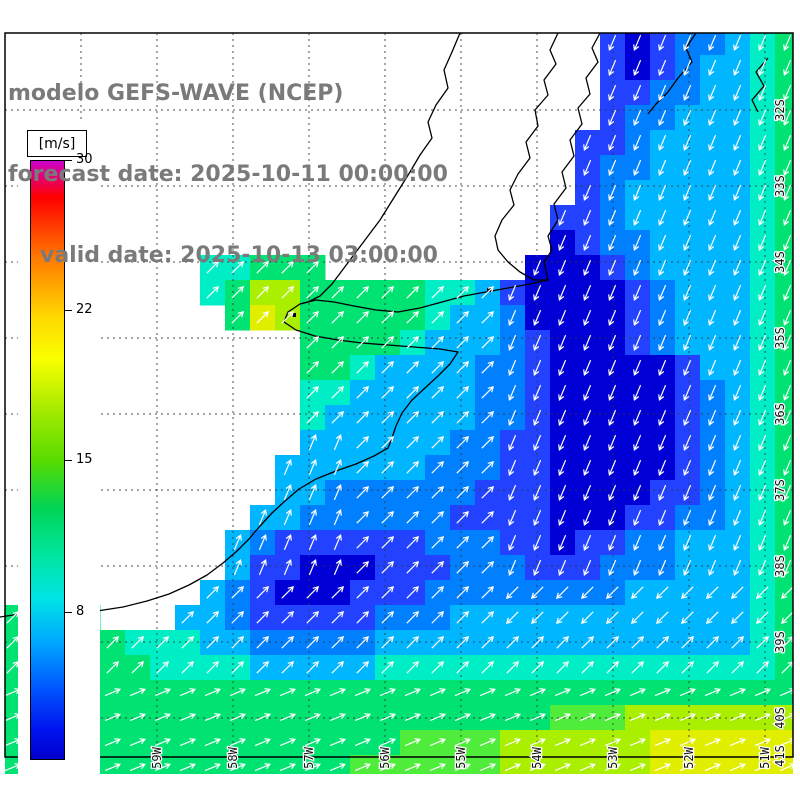 Image resolution: width=800 pixels, height=800 pixels. What do you see at coordinates (80, 612) in the screenshot?
I see `colorbar-tick-label: 8` at bounding box center [80, 612].